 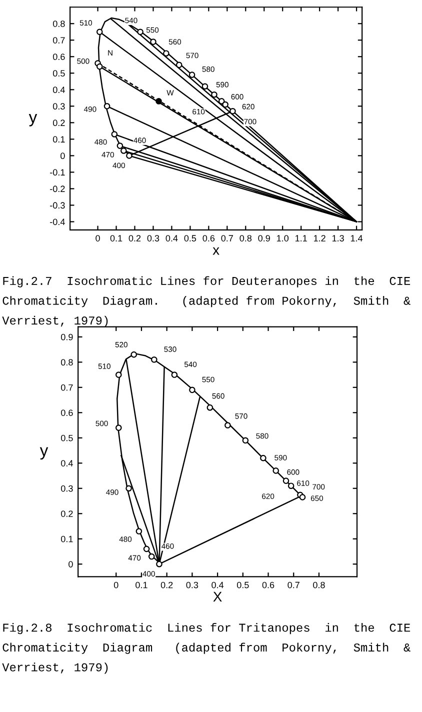 I want to click on x-axis-title: X, so click(x=217, y=597).